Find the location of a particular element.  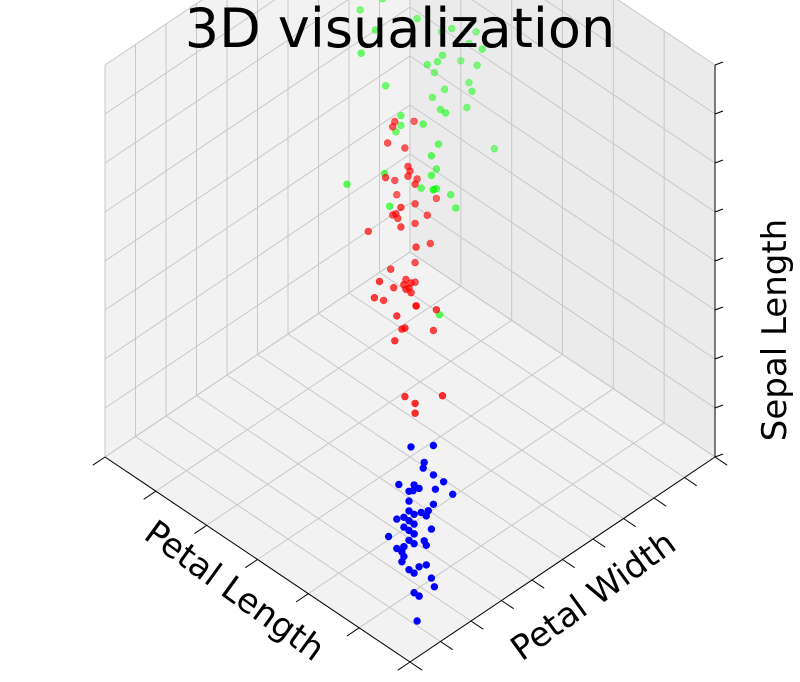

z-axis-label: Sepal Length is located at coordinates (775, 330).